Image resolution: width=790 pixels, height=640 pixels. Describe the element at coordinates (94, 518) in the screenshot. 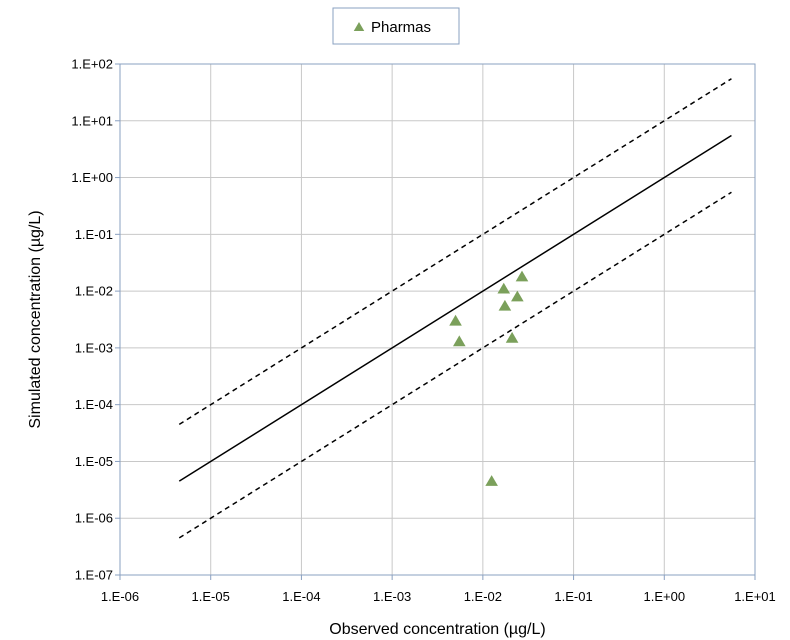

I see `y-tick-label: 1.E-06` at that location.